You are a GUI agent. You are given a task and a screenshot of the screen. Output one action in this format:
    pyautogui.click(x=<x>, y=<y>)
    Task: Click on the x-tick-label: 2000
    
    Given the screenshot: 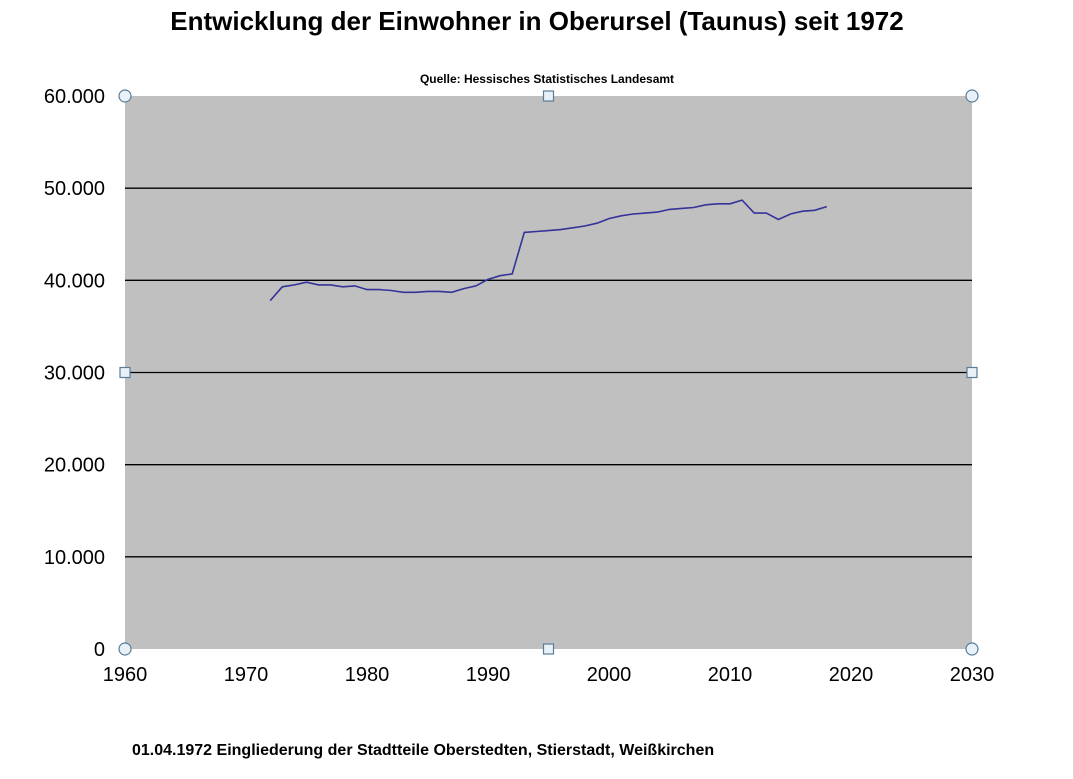 What is the action you would take?
    pyautogui.click(x=609, y=675)
    